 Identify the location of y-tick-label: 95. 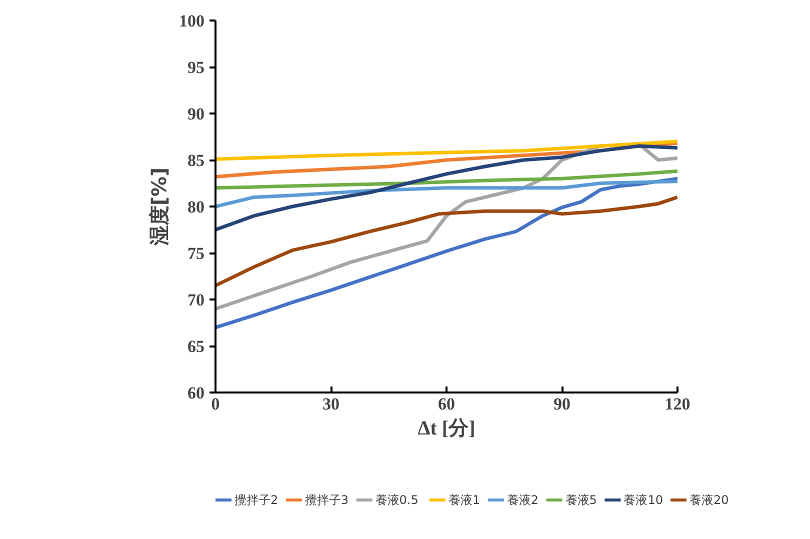
(196, 67).